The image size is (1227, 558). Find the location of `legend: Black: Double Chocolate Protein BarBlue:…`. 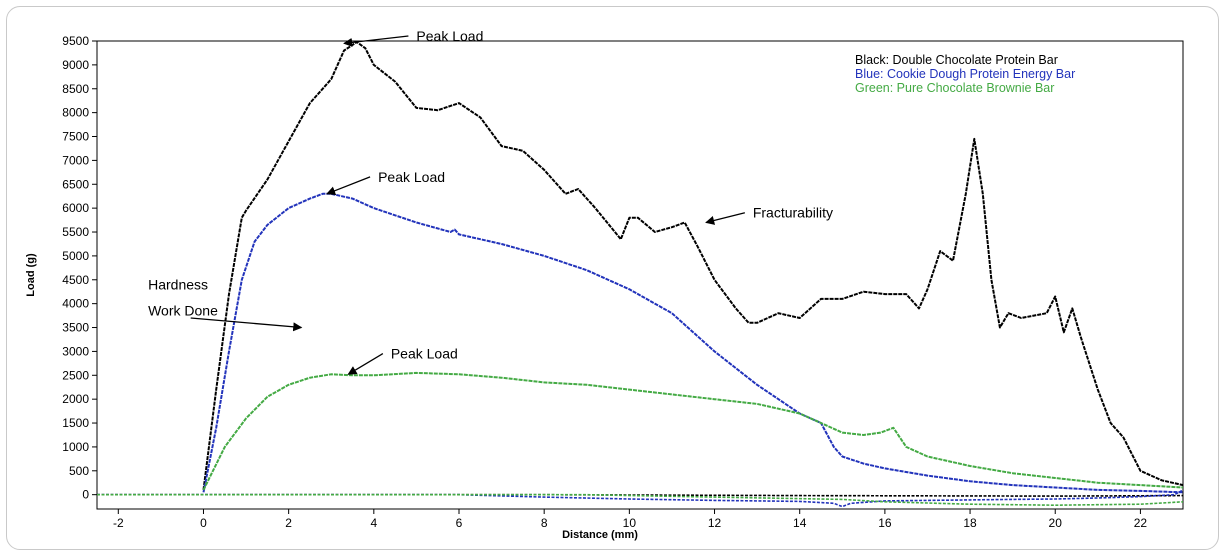

legend: Black: Double Chocolate Protein BarBlue:… is located at coordinates (965, 74).